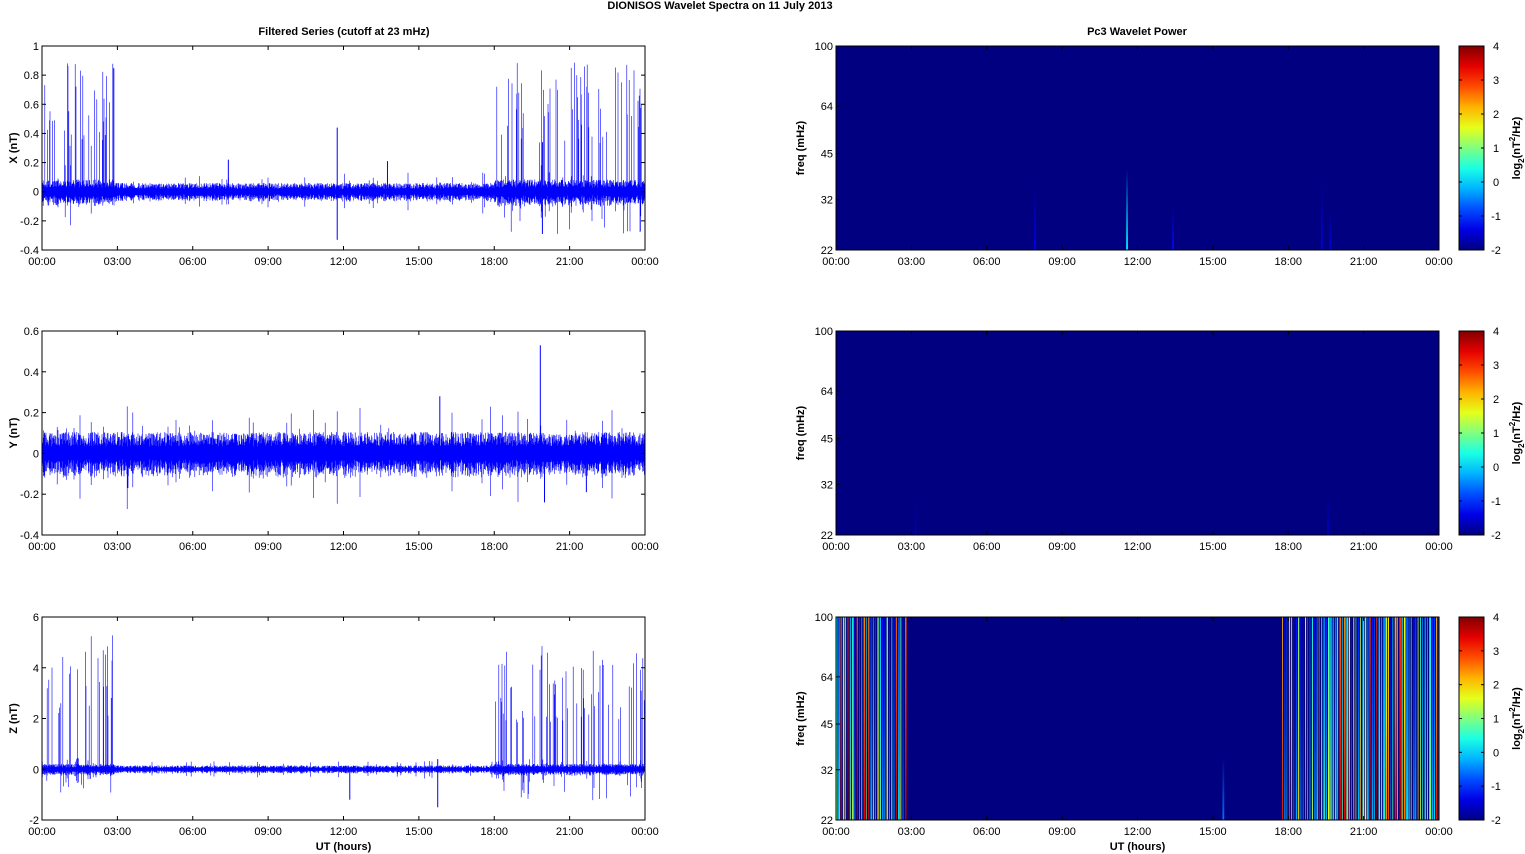  What do you see at coordinates (1138, 547) in the screenshot?
I see `y-power-xtick-label: 12:00` at bounding box center [1138, 547].